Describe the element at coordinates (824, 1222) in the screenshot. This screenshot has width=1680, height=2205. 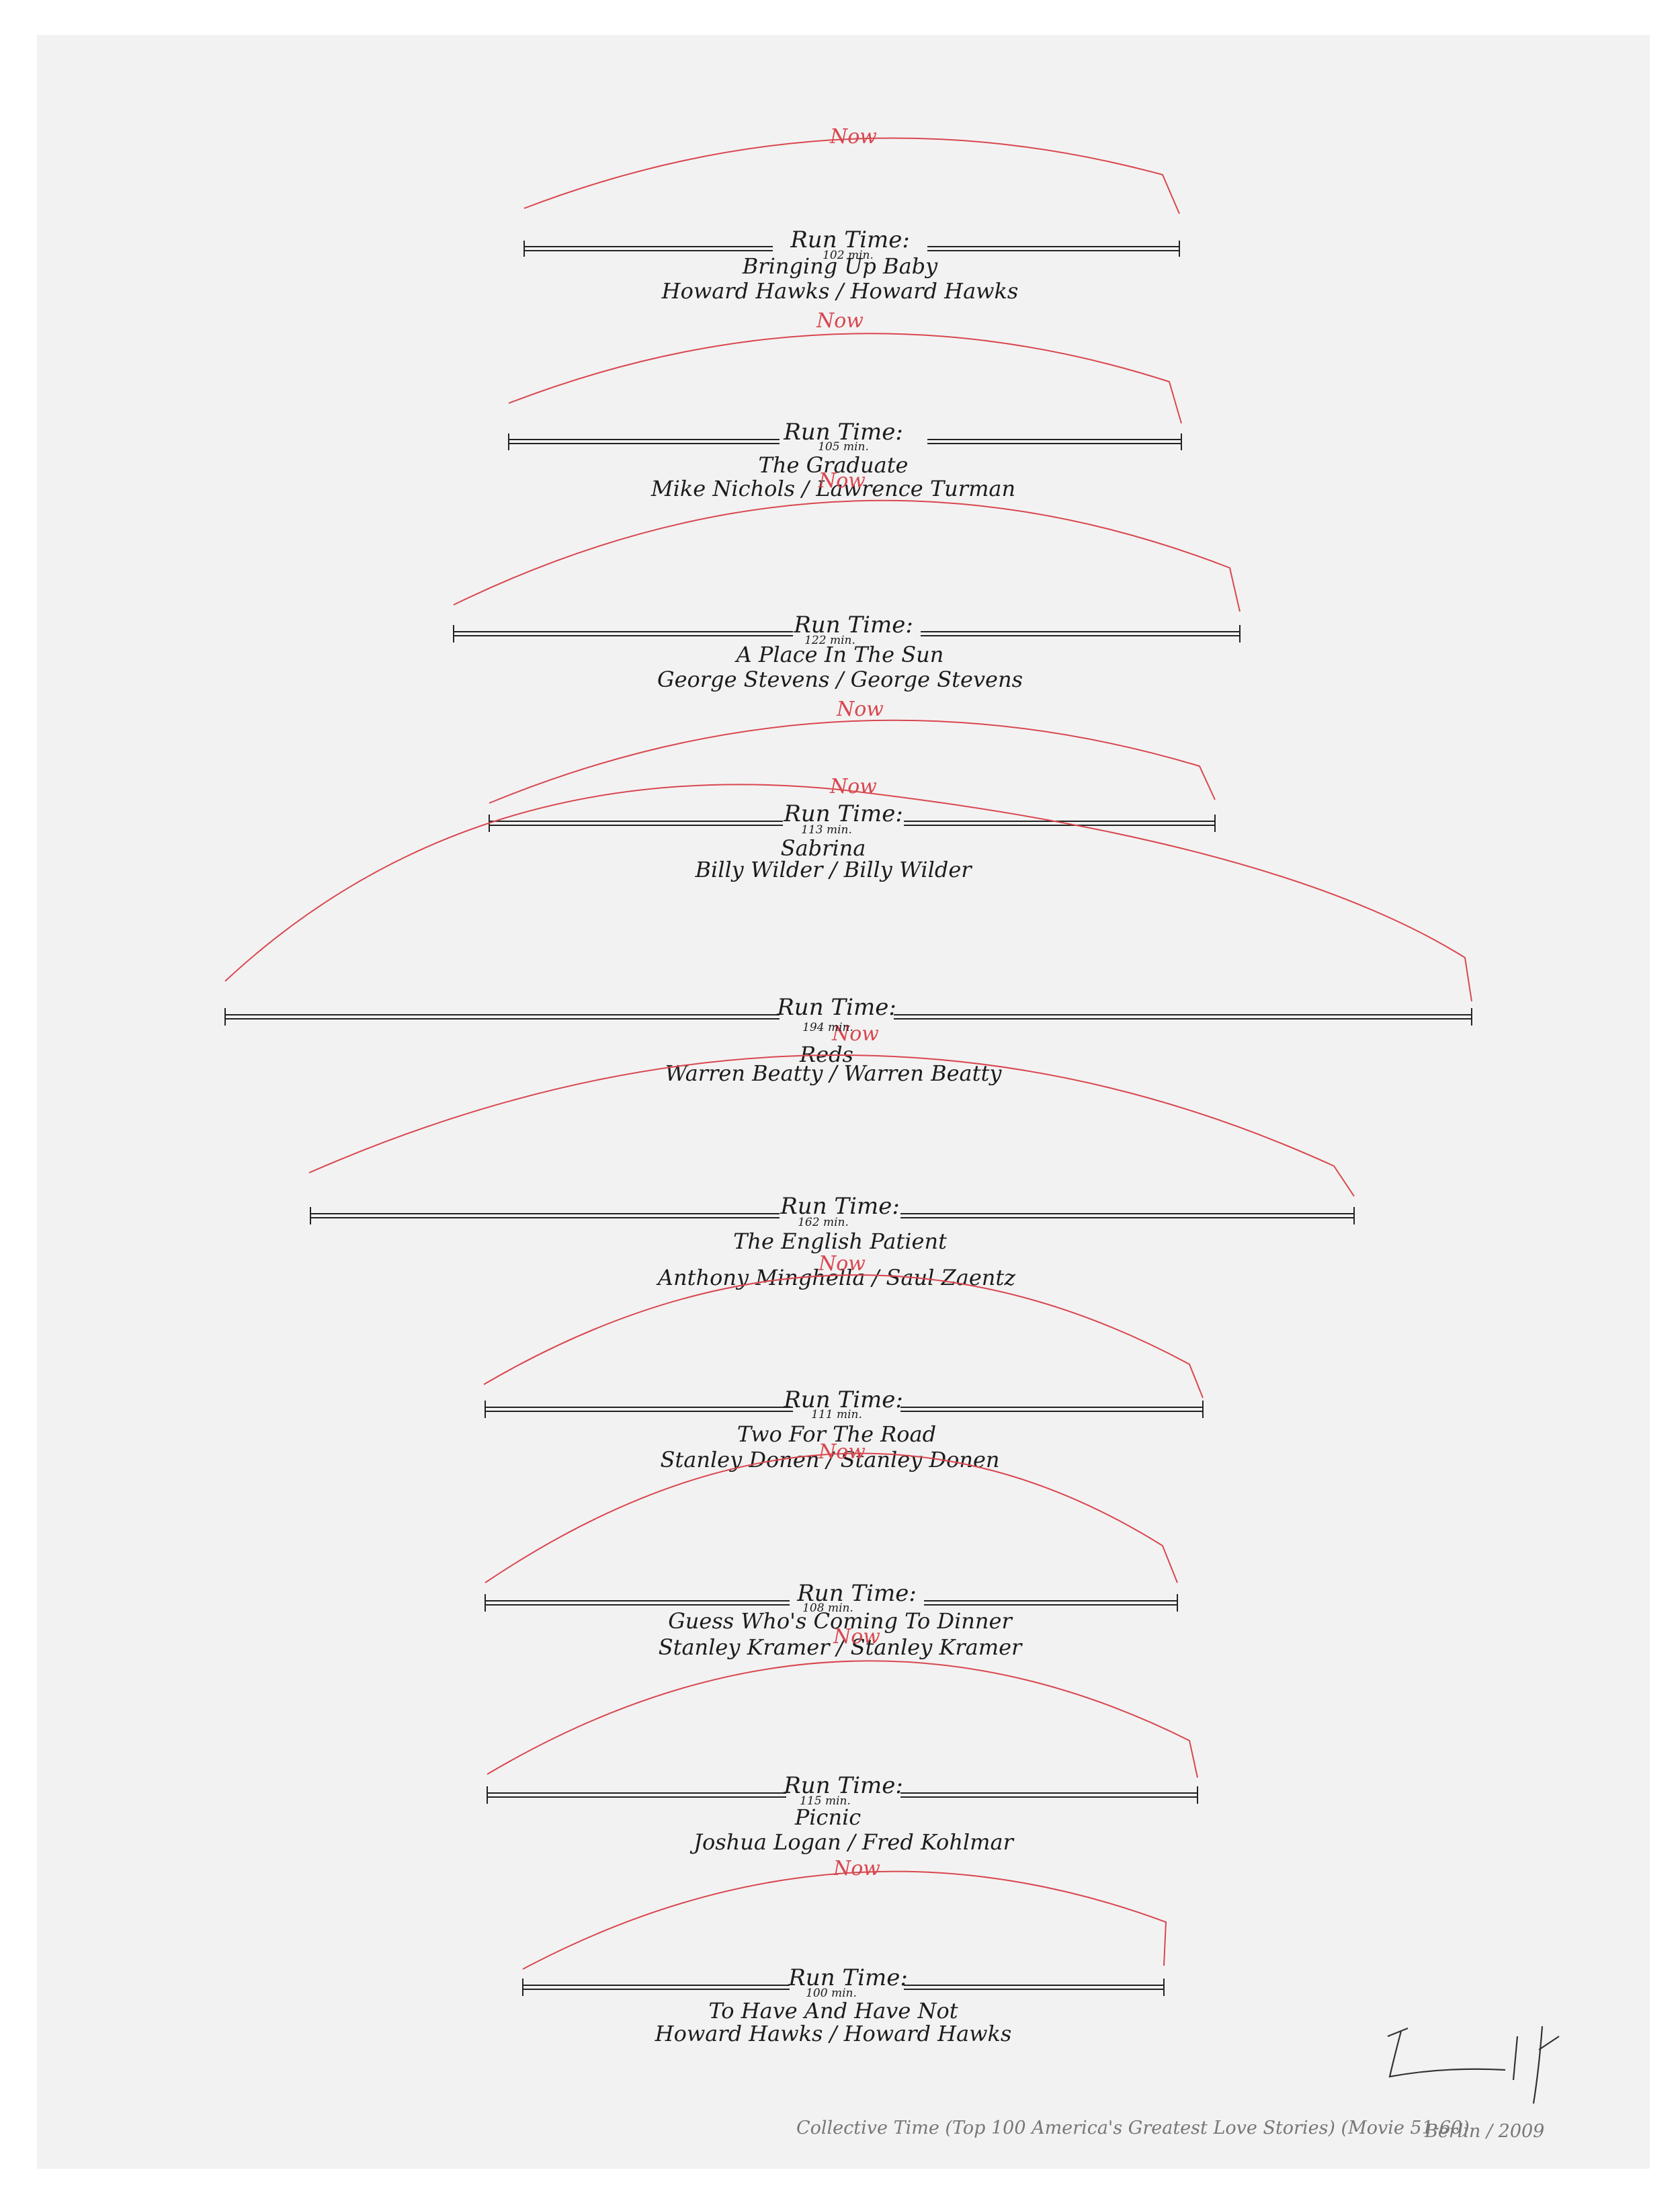
I see `minutes-label: 162 min.` at that location.